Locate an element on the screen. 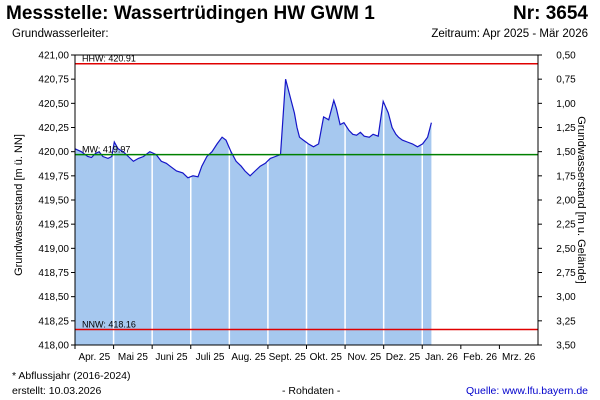 This screenshot has width=600, height=400. x-tick-label: Okt. 25 is located at coordinates (326, 357).